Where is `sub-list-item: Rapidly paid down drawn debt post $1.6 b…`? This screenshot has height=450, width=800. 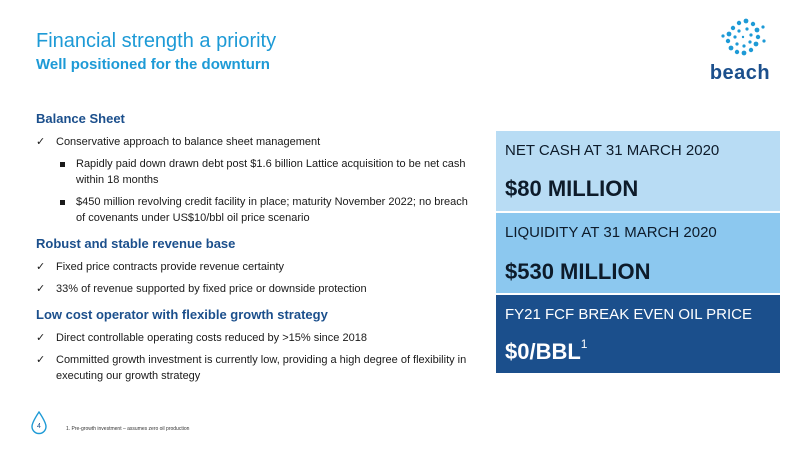 sub-list-item: Rapidly paid down drawn debt post $1.6 b… is located at coordinates (256, 172).